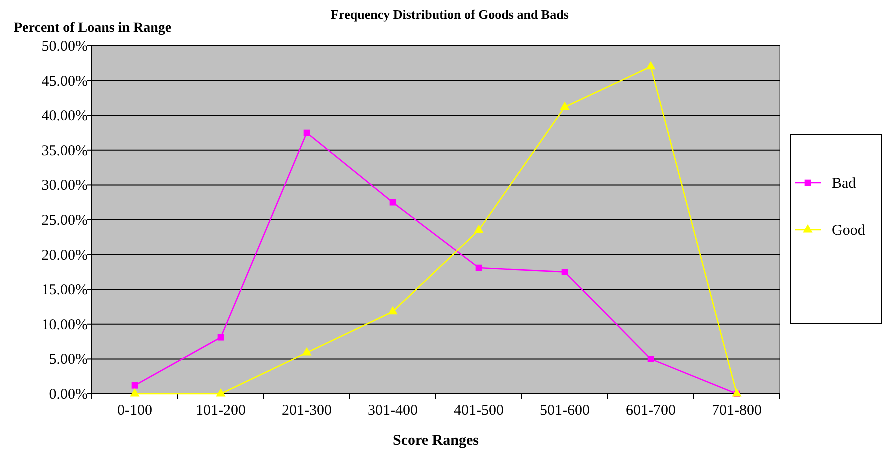  What do you see at coordinates (737, 411) in the screenshot?
I see `x-tick-label: 701-800` at bounding box center [737, 411].